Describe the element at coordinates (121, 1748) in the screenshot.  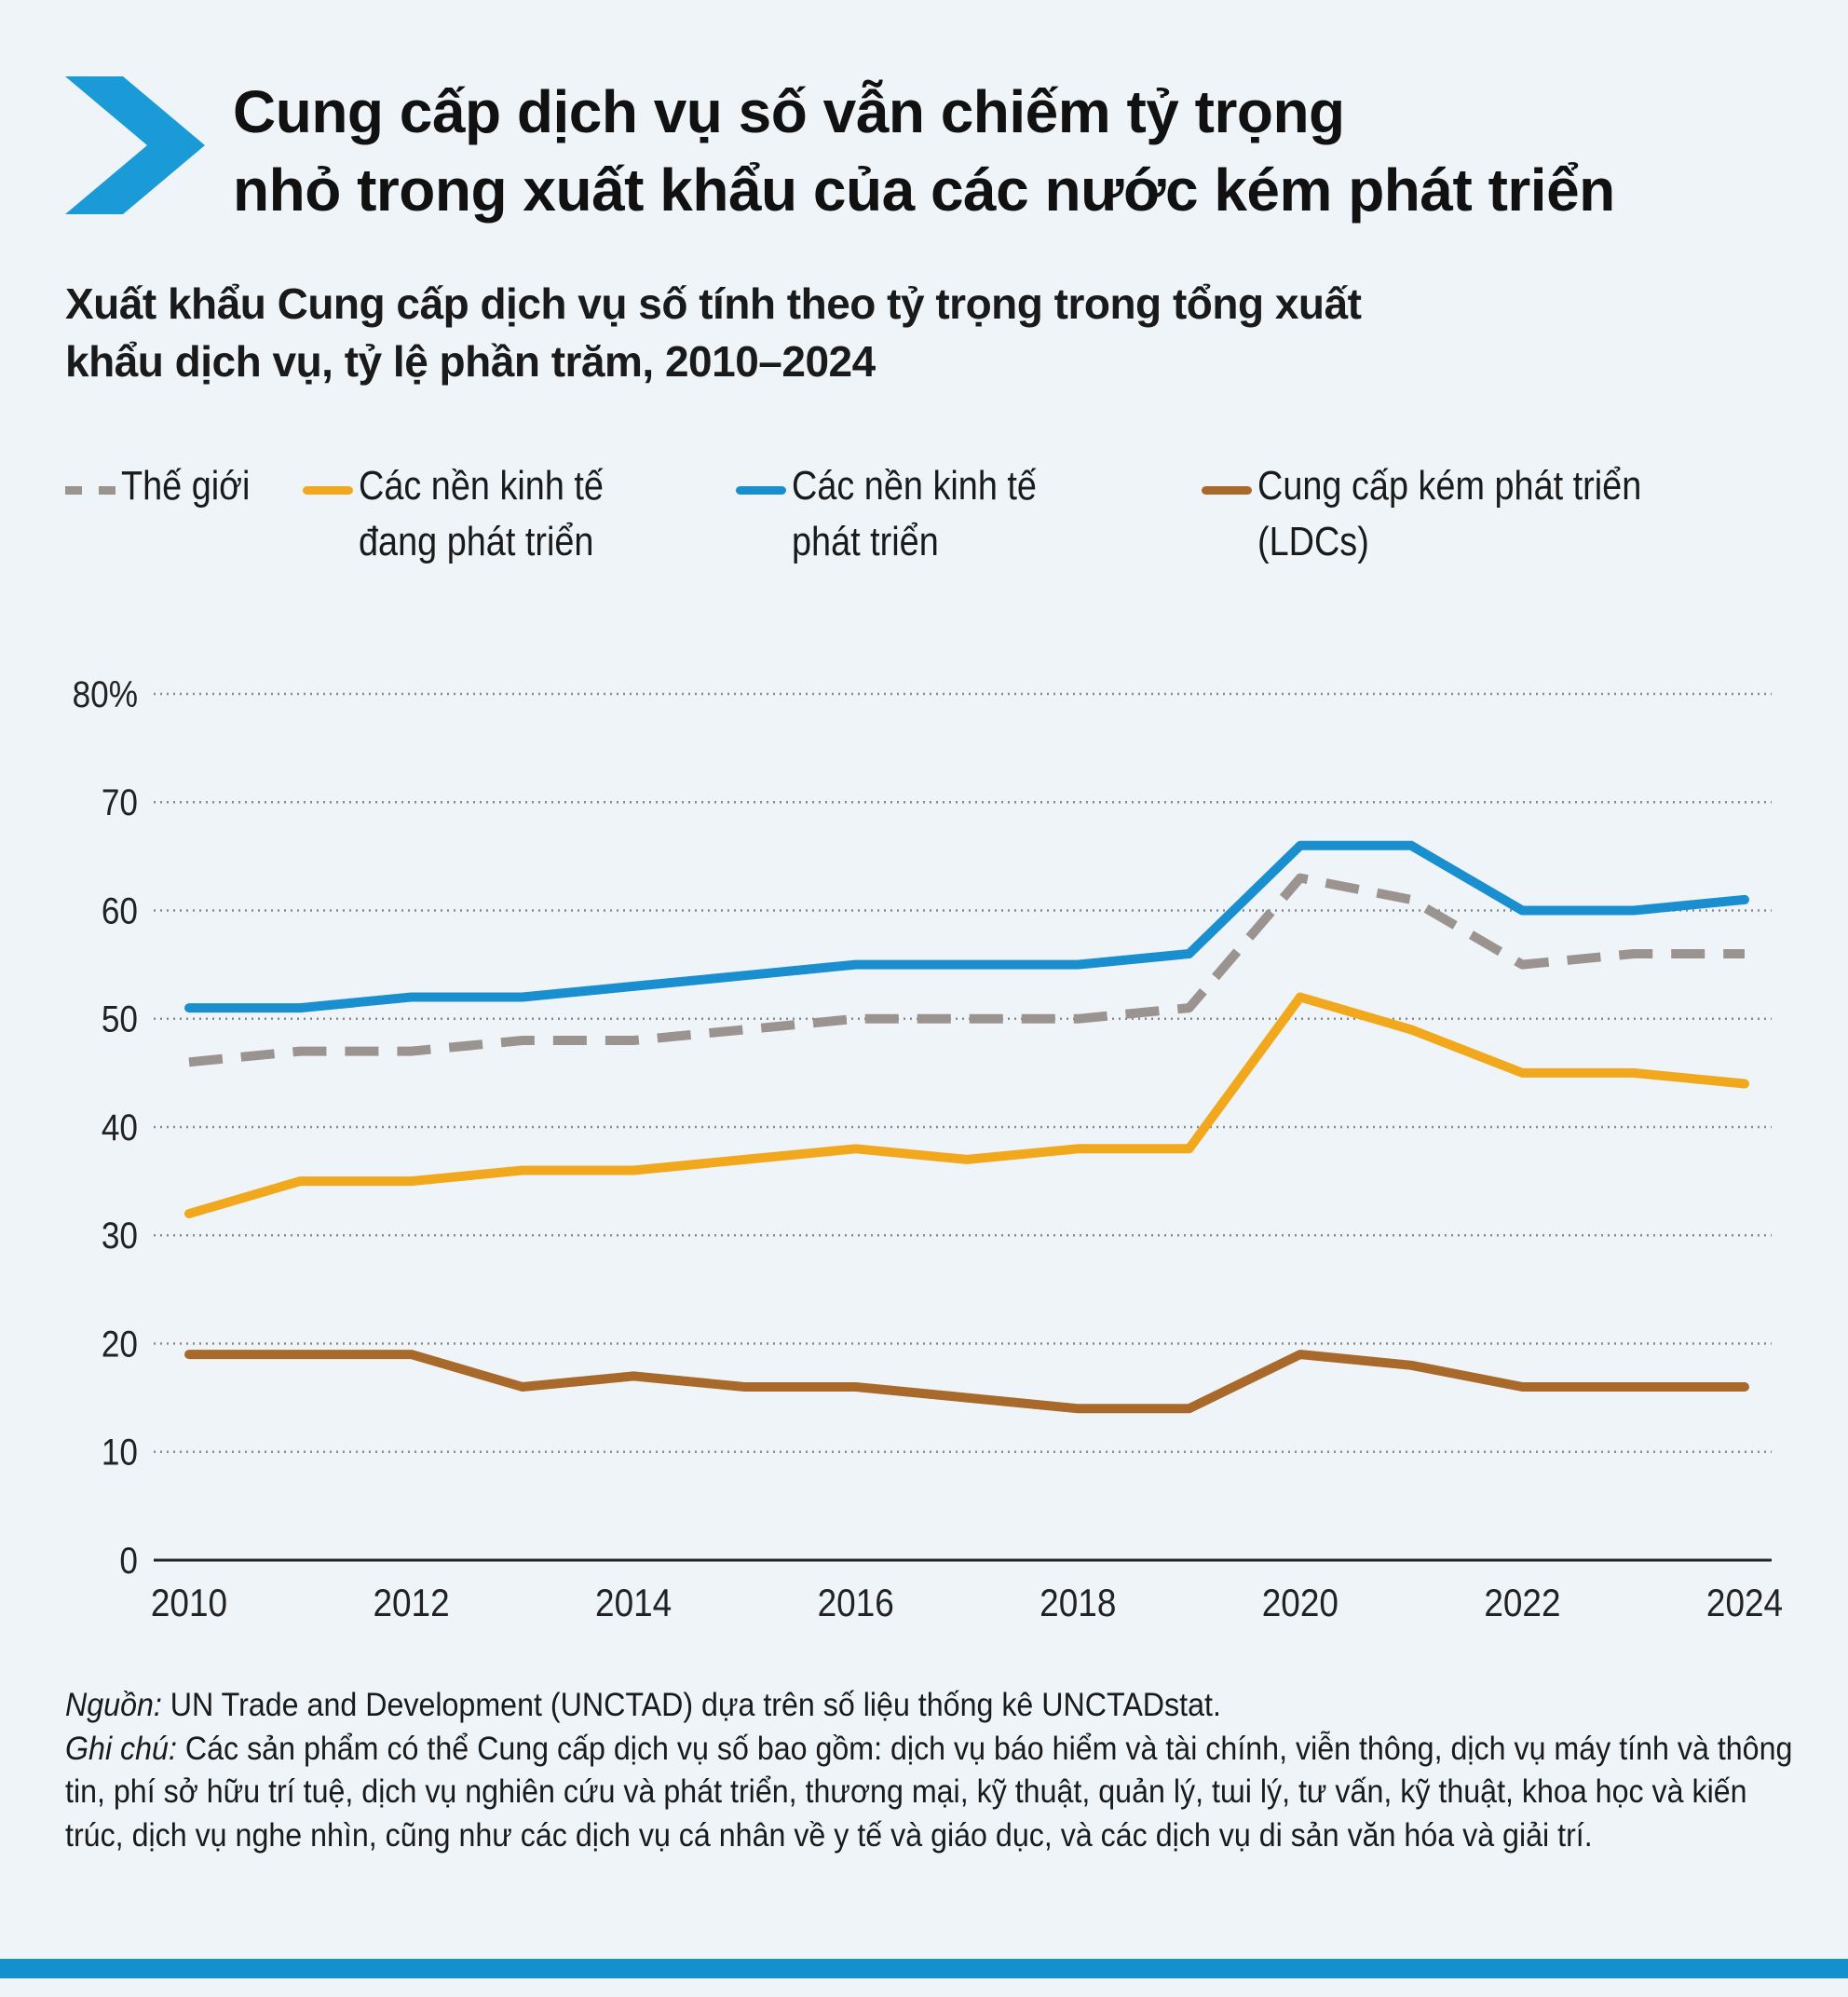
I see `note-label: Ghi chú:` at that location.